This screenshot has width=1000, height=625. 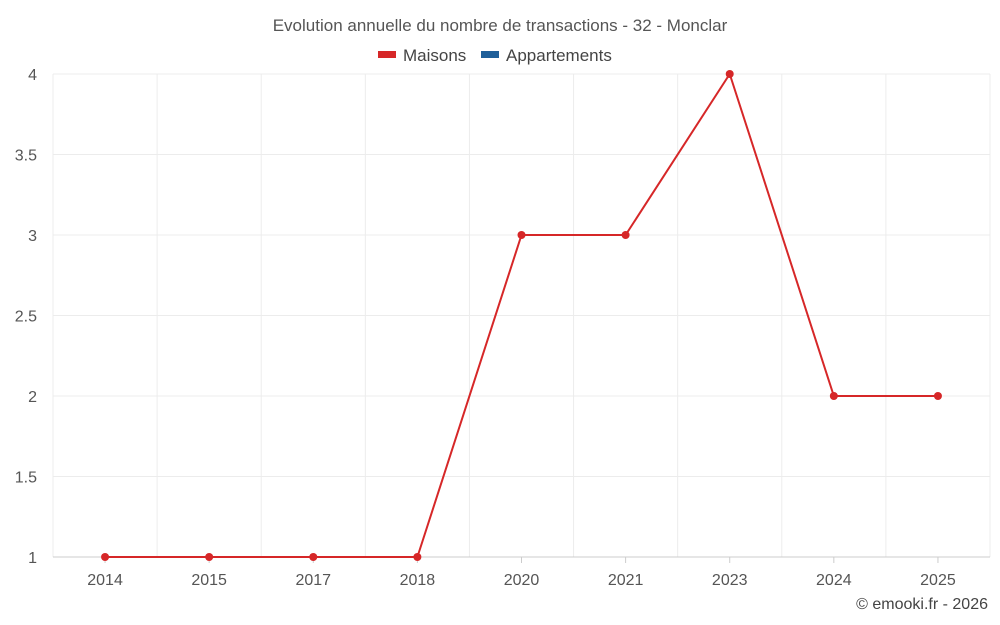 I want to click on y-axis: 1 1.5 2 2.5 3 3.5 4, so click(x=26, y=317).